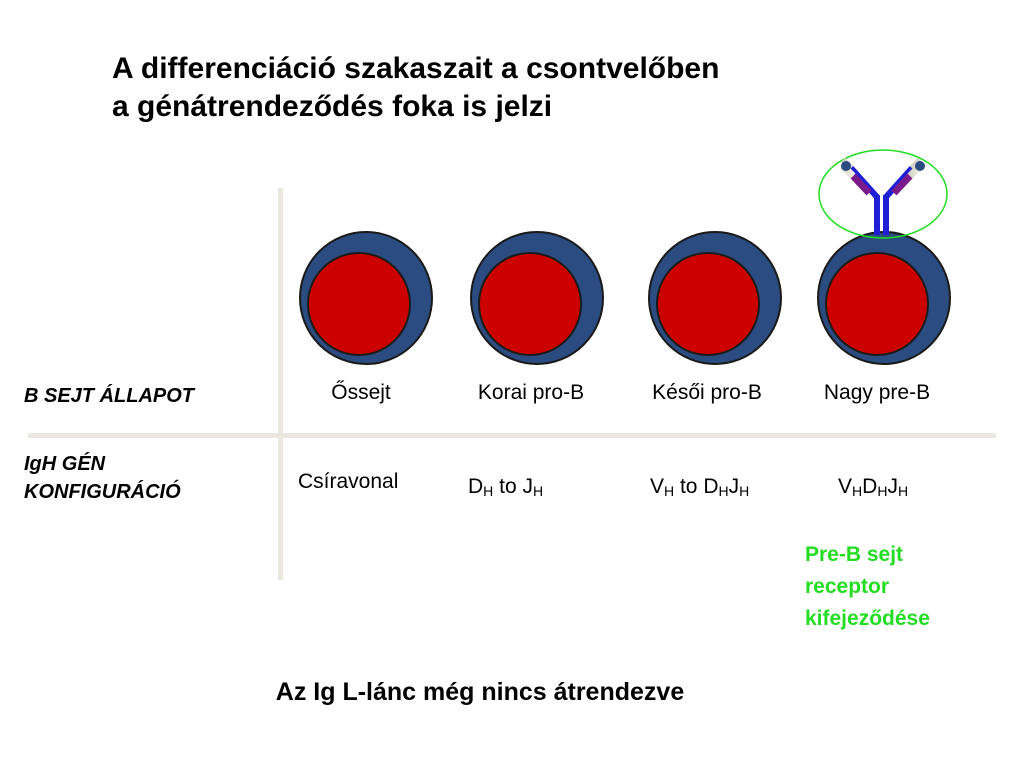 This screenshot has width=1024, height=768. I want to click on gene-v-to-dj: VH to DHJH, so click(699, 487).